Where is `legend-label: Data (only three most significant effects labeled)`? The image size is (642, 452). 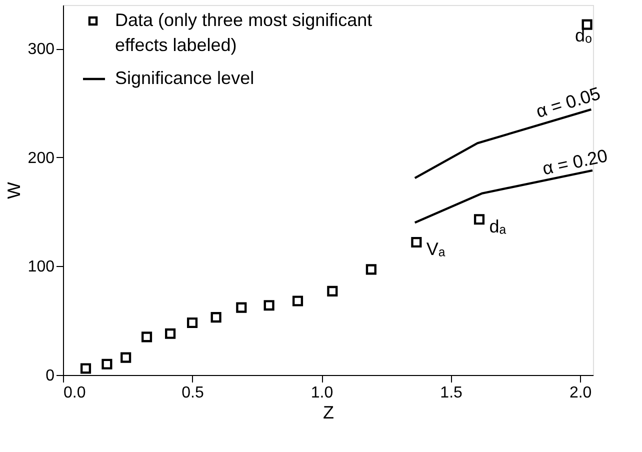 legend-label: Data (only three most significant effects labeled) is located at coordinates (243, 32).